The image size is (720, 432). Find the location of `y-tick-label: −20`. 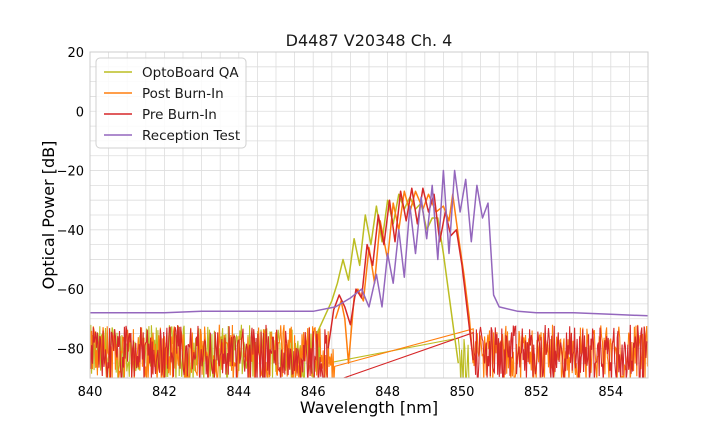

y-tick-label: −20 is located at coordinates (70, 172).